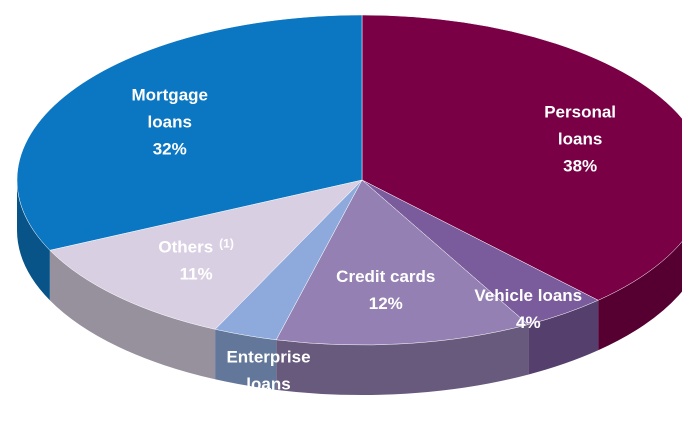  What do you see at coordinates (528, 296) in the screenshot?
I see `category-name: Vehicle loans` at bounding box center [528, 296].